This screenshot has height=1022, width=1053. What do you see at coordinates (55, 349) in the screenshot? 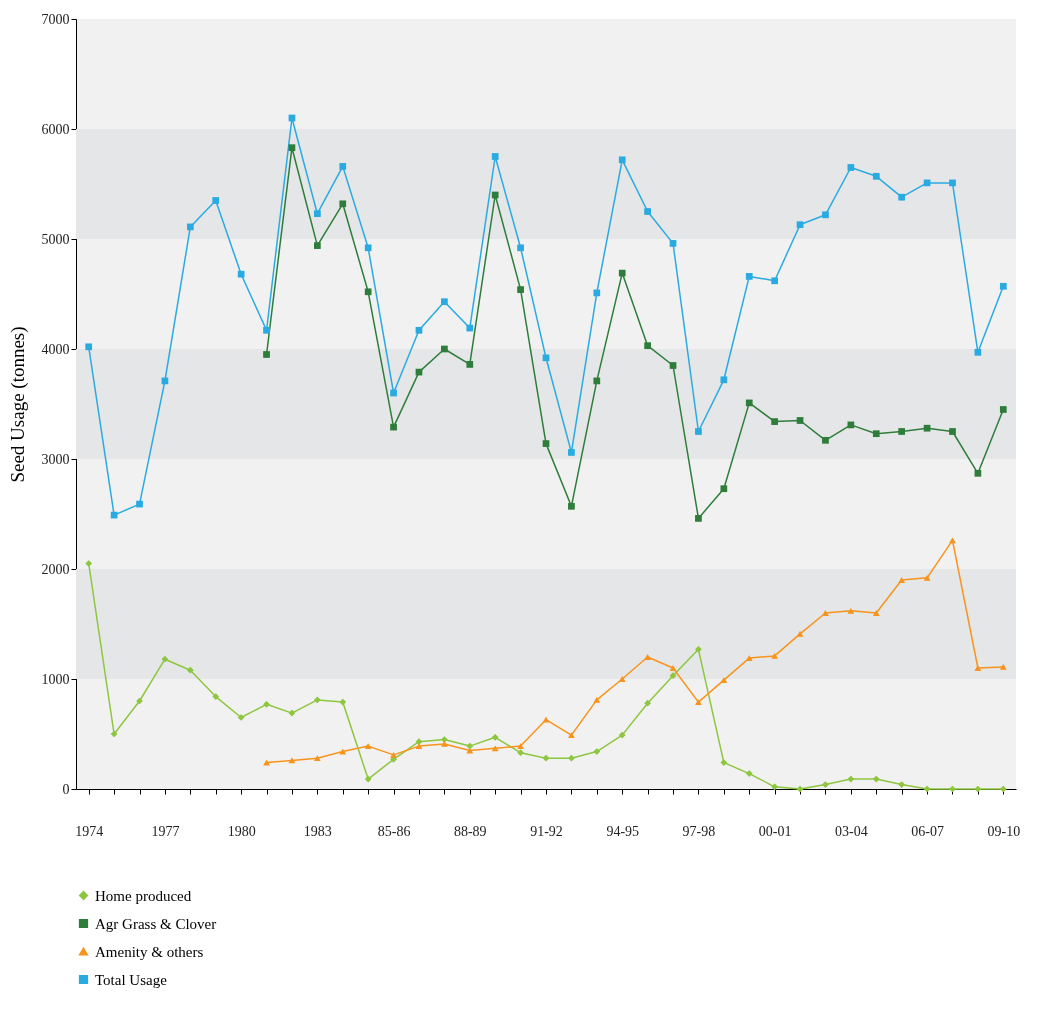
I see `y-tick-label: 4000` at bounding box center [55, 349].